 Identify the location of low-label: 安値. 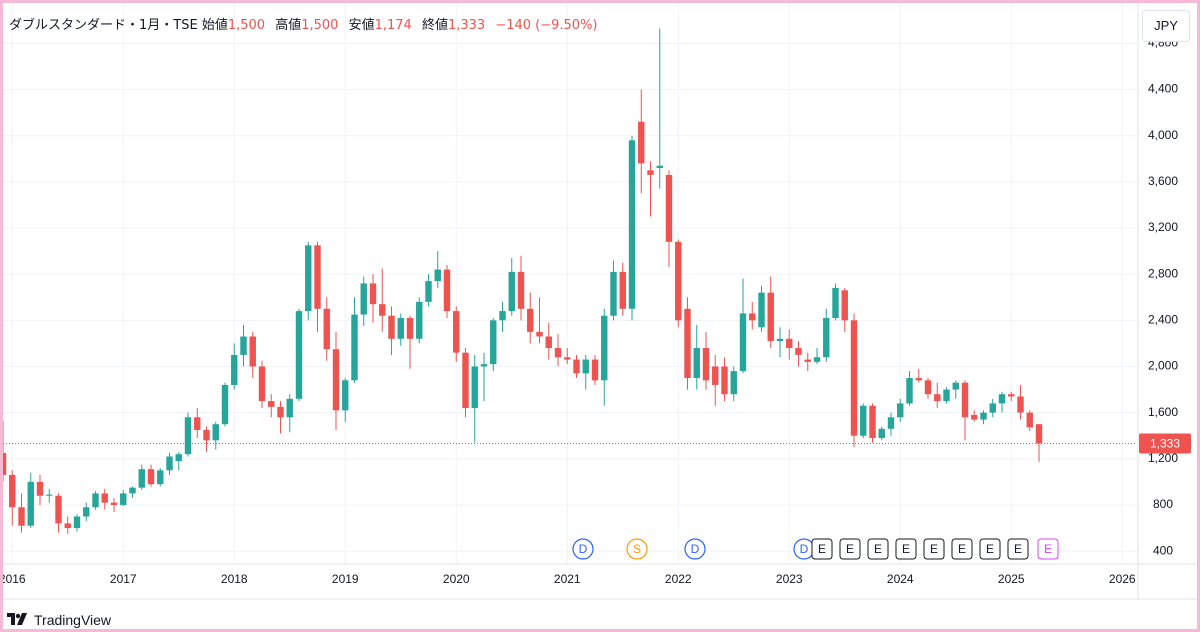
(361, 25).